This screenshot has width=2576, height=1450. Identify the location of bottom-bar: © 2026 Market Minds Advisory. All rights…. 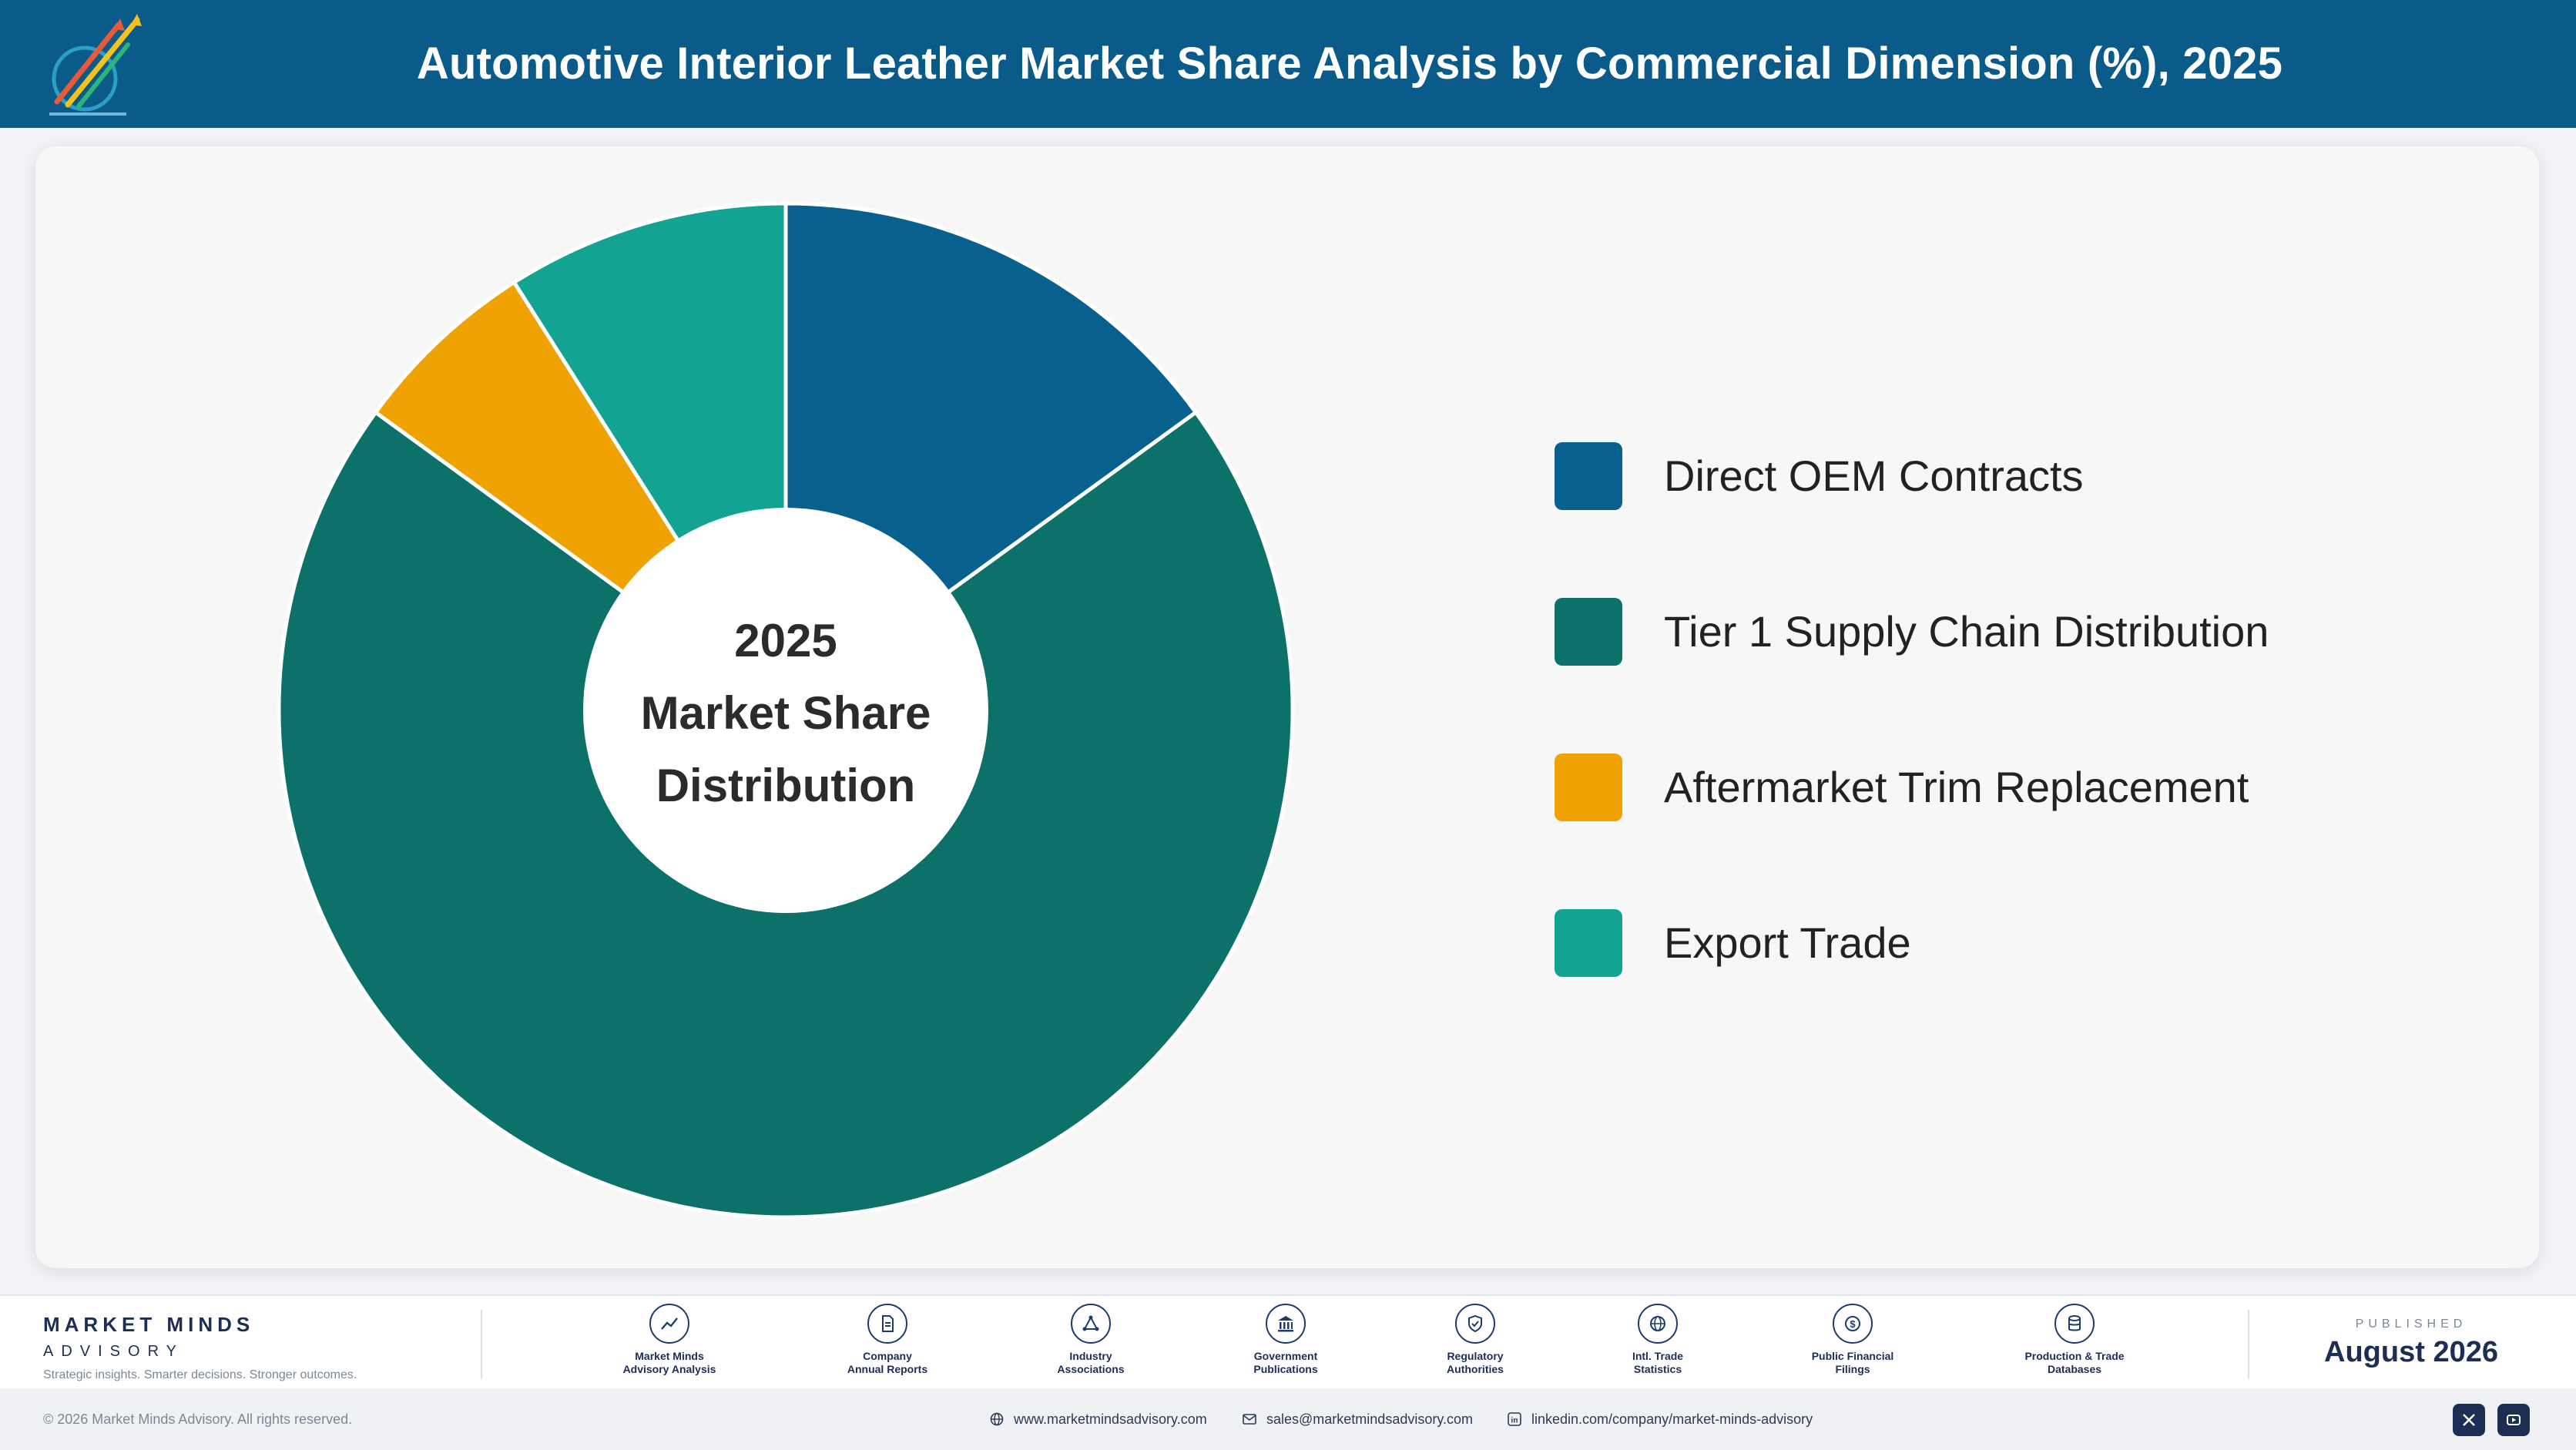
(1288, 1419).